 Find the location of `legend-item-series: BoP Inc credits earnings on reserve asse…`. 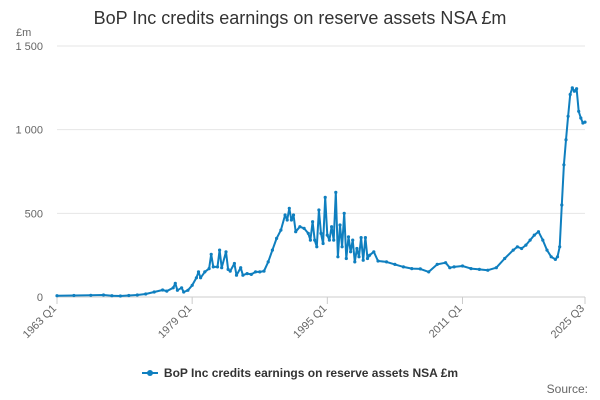

legend-item-series: BoP Inc credits earnings on reserve asse… is located at coordinates (299, 373).